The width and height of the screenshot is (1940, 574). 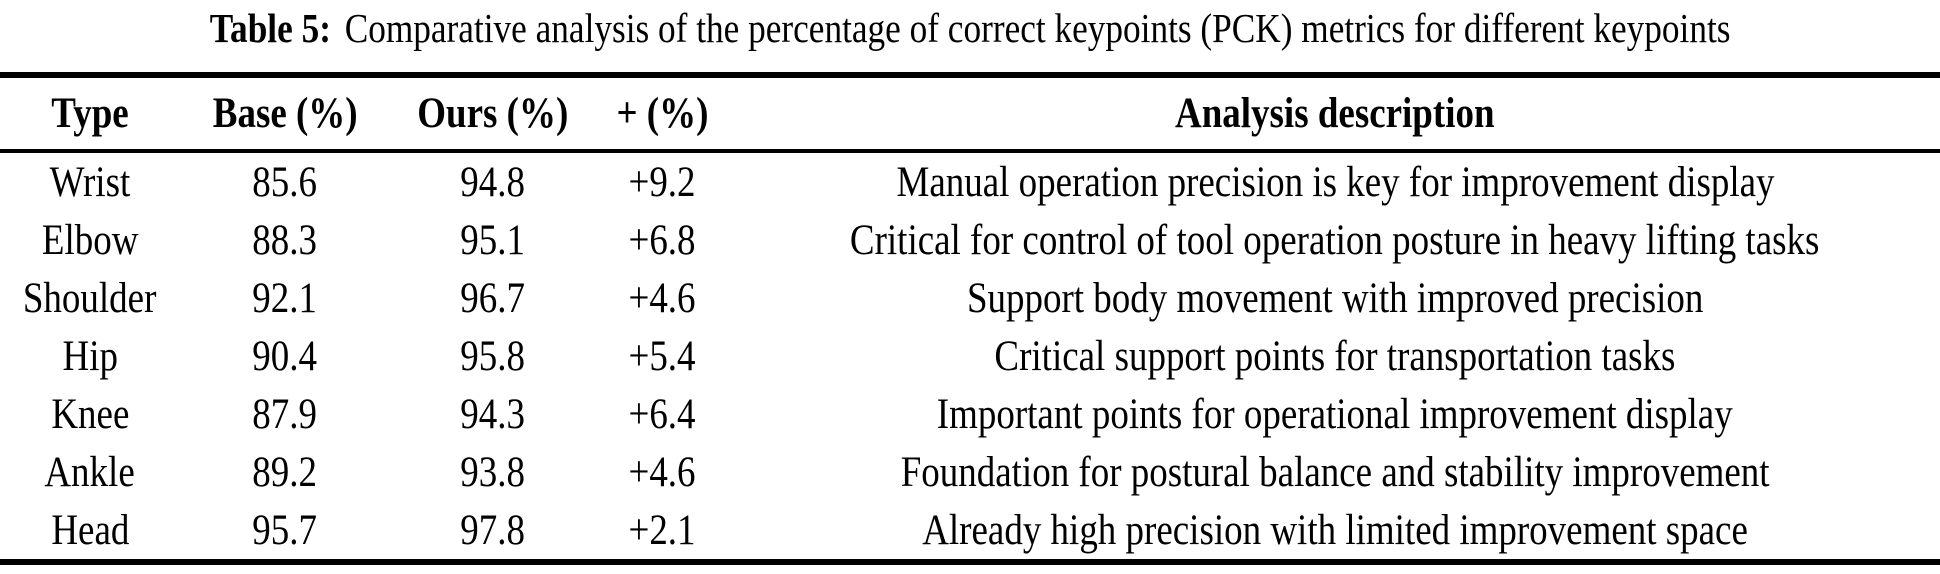 I want to click on cell-ours-text: 96.7, so click(x=492, y=298).